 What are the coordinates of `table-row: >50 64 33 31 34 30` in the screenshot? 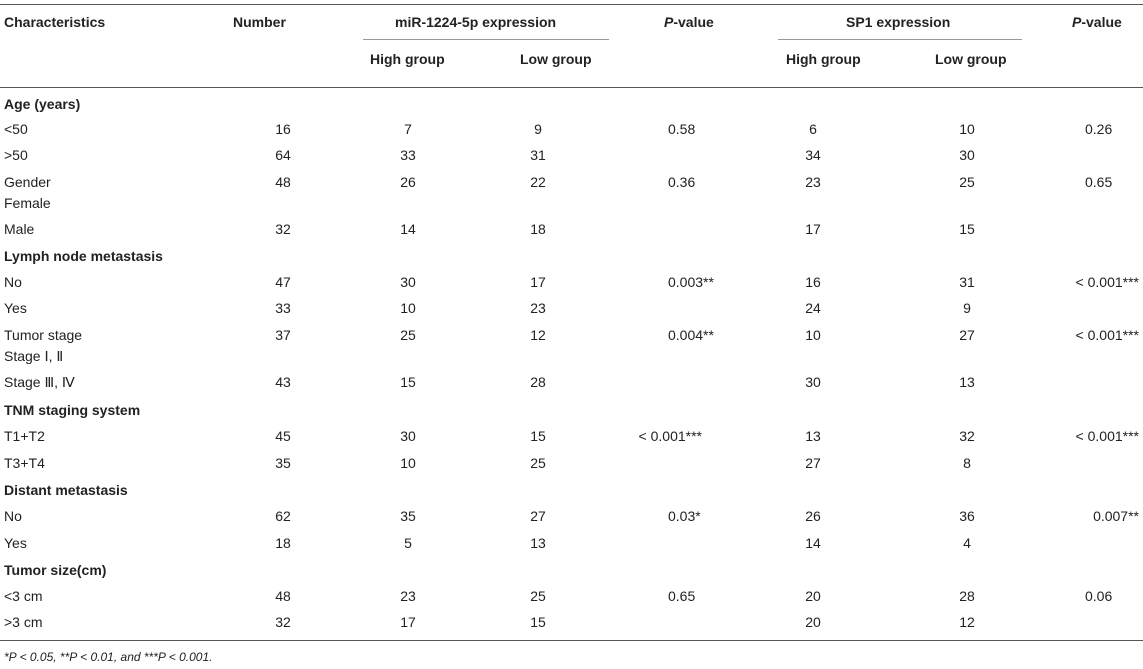 It's located at (571, 160).